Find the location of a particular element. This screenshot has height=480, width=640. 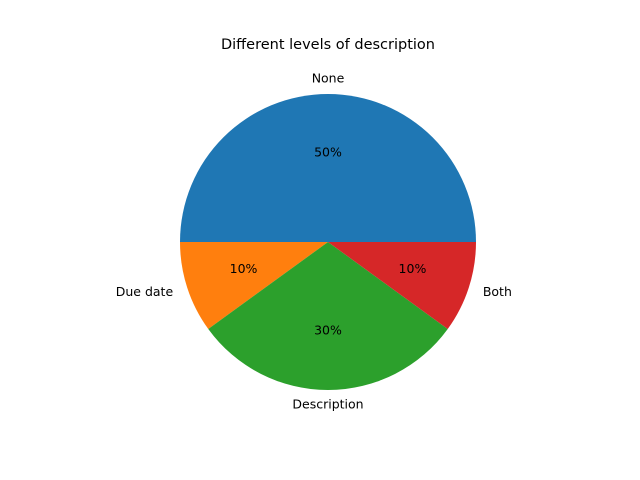

pie-slice-description is located at coordinates (328, 316).